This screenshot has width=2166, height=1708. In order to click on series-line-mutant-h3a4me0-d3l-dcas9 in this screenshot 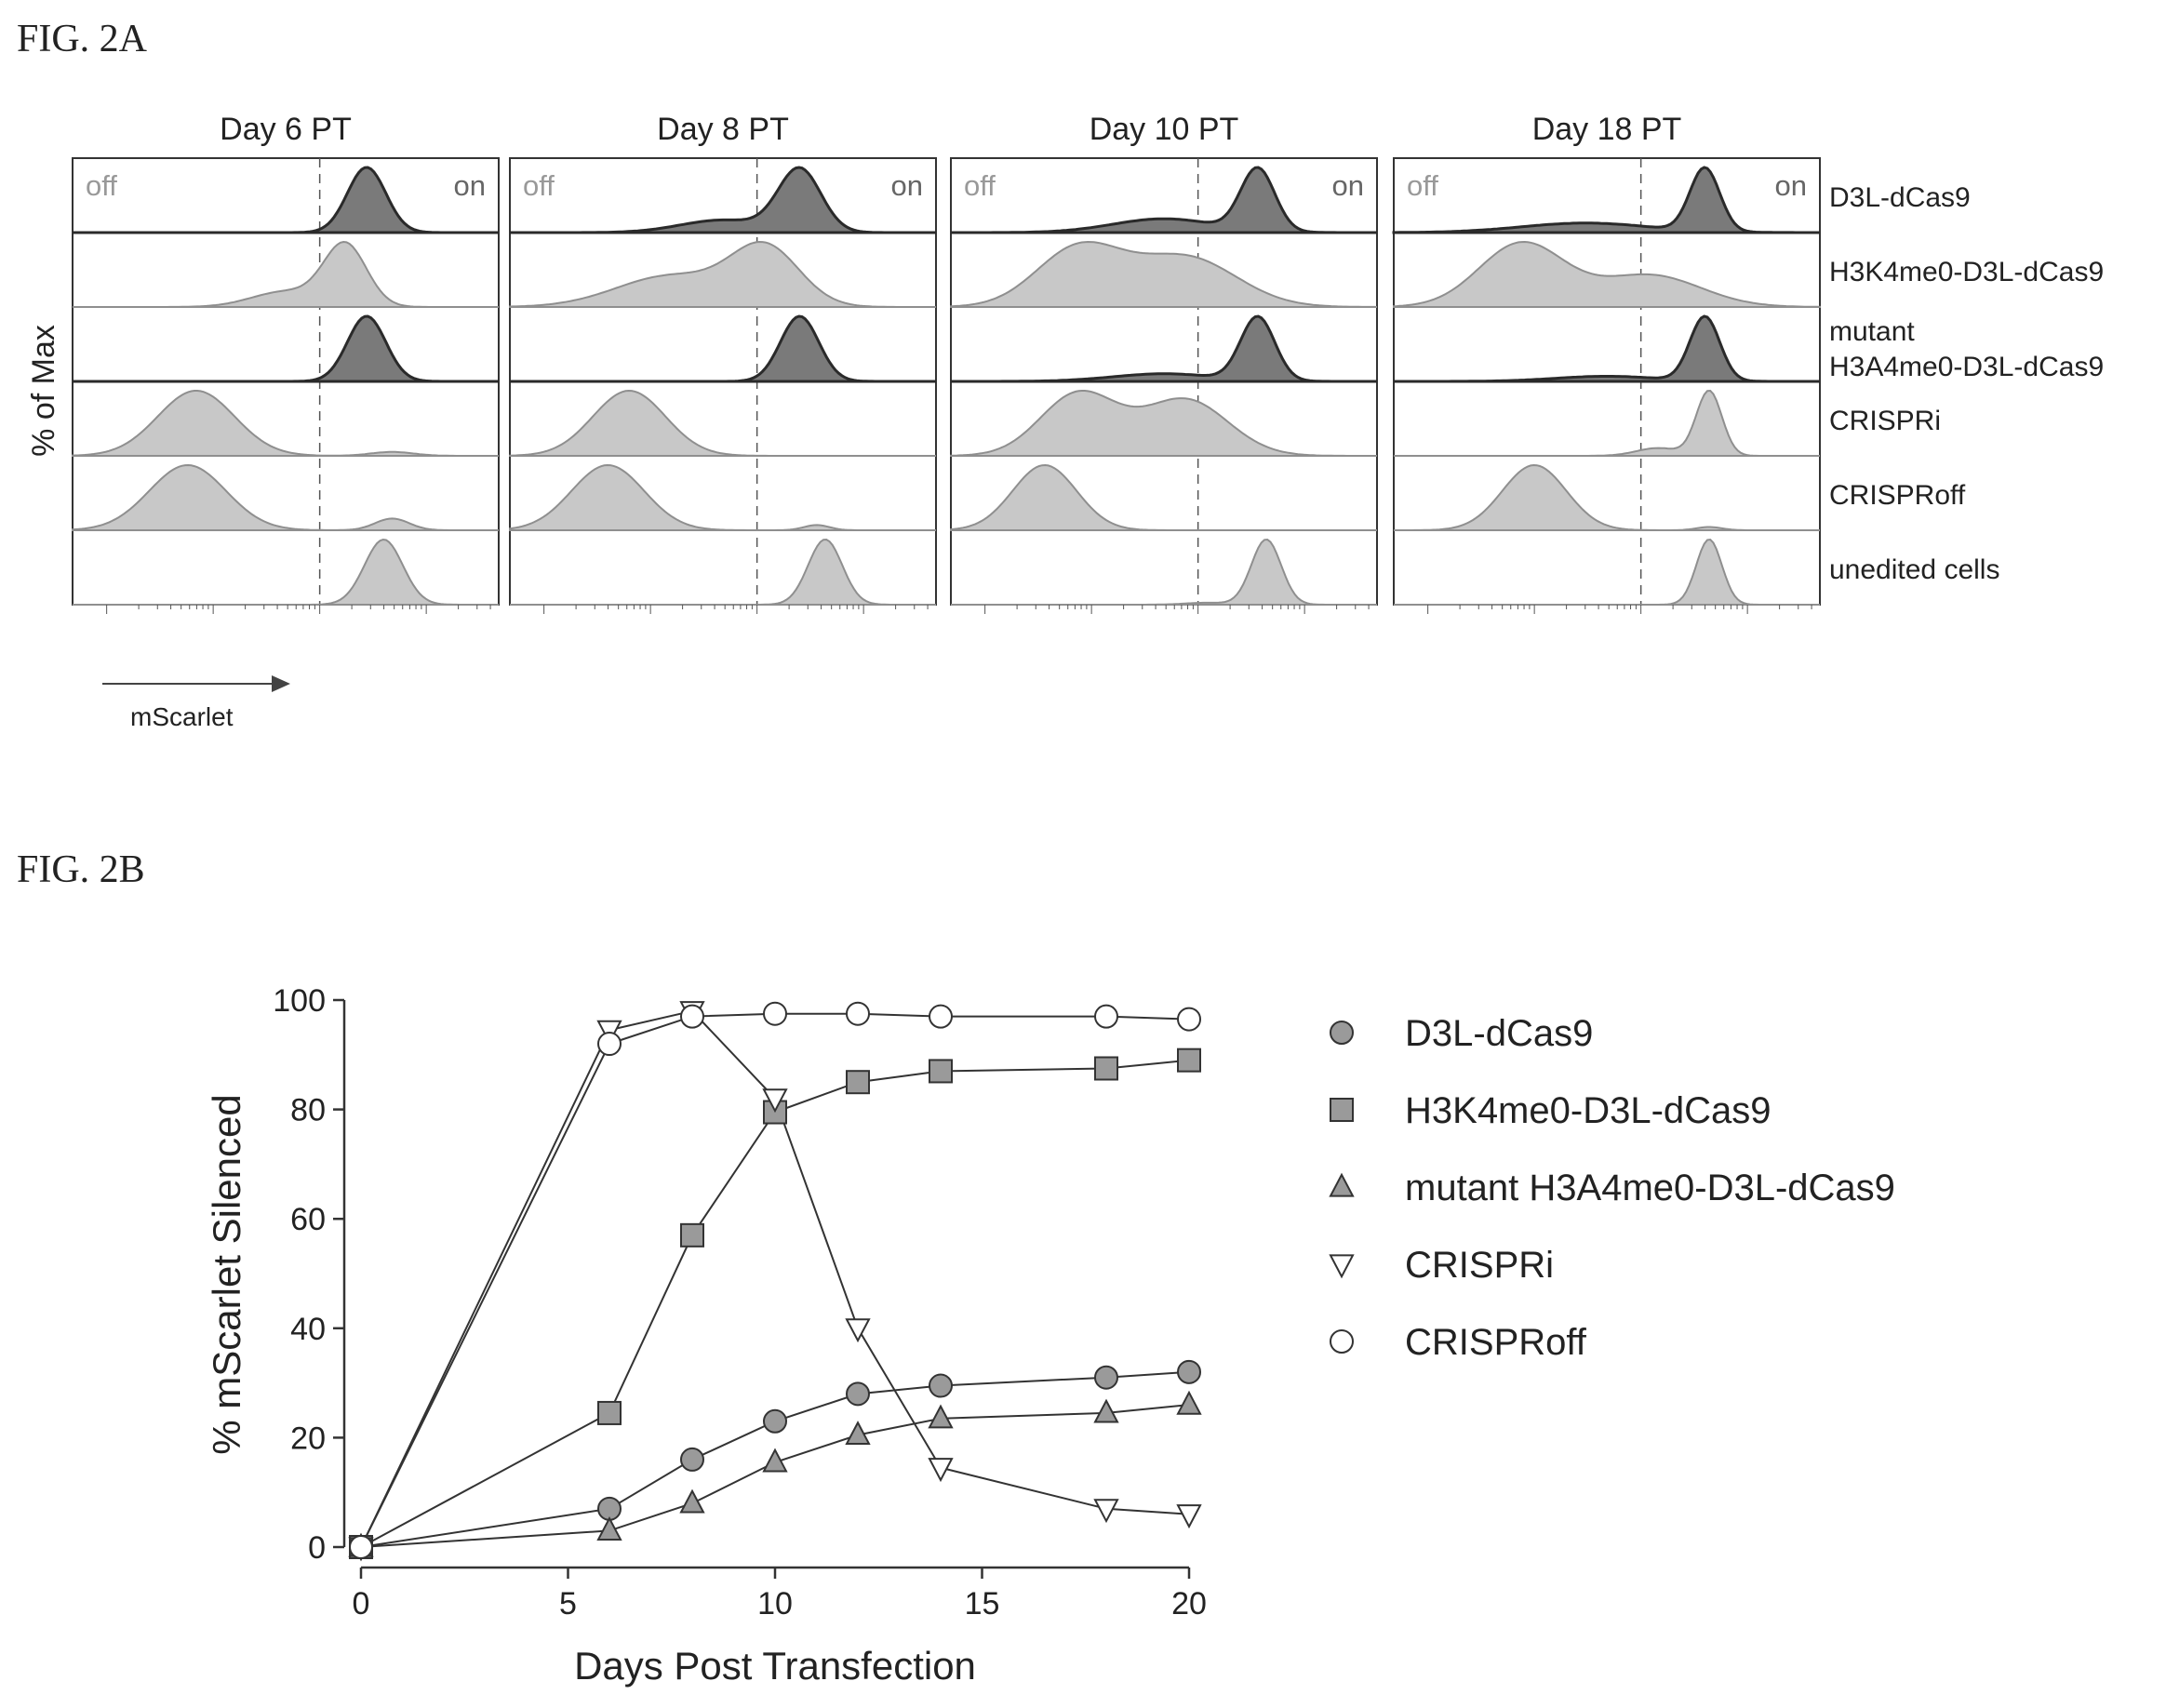, I will do `click(775, 1476)`.